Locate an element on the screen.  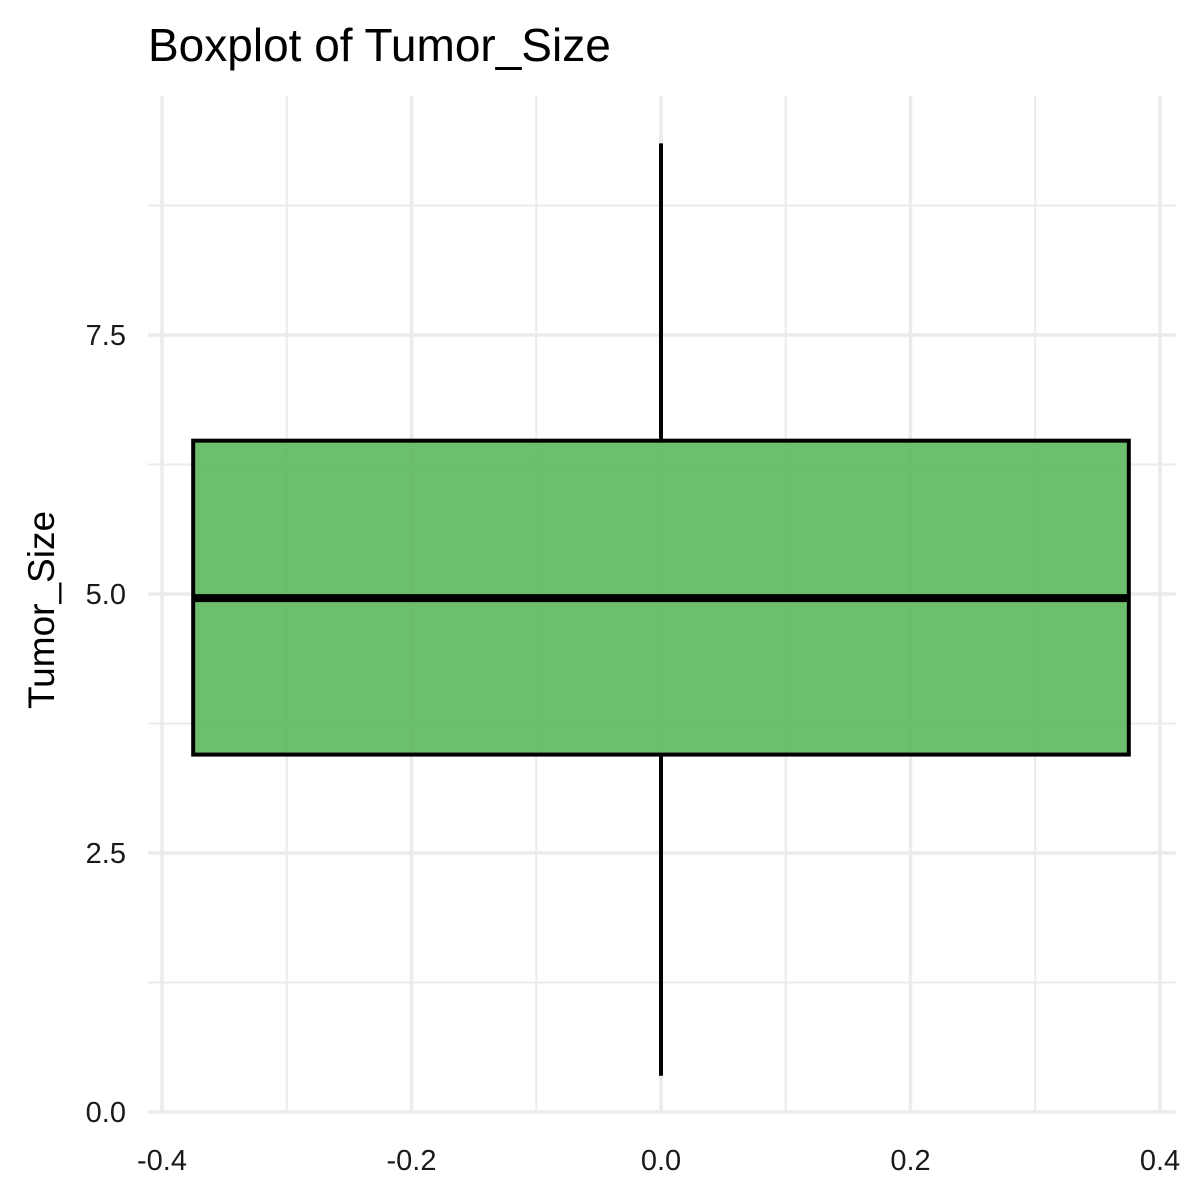
y-tick-label: 0.0 is located at coordinates (106, 1113).